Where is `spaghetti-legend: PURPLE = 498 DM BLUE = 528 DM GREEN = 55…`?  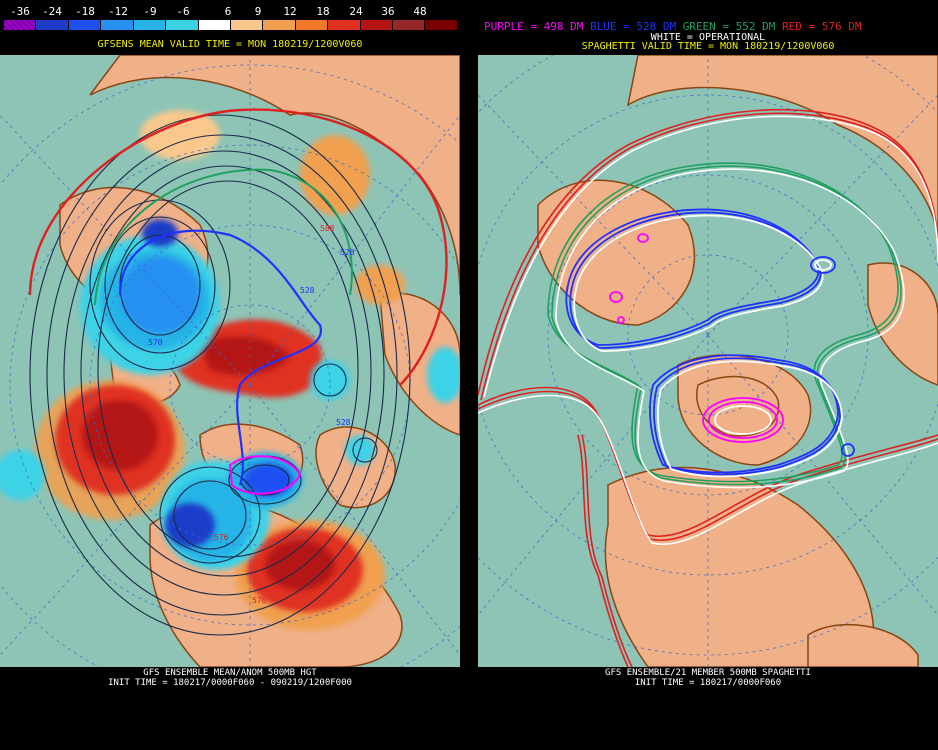
spaghetti-legend: PURPLE = 498 DM BLUE = 528 DM GREEN = 55… is located at coordinates (673, 27).